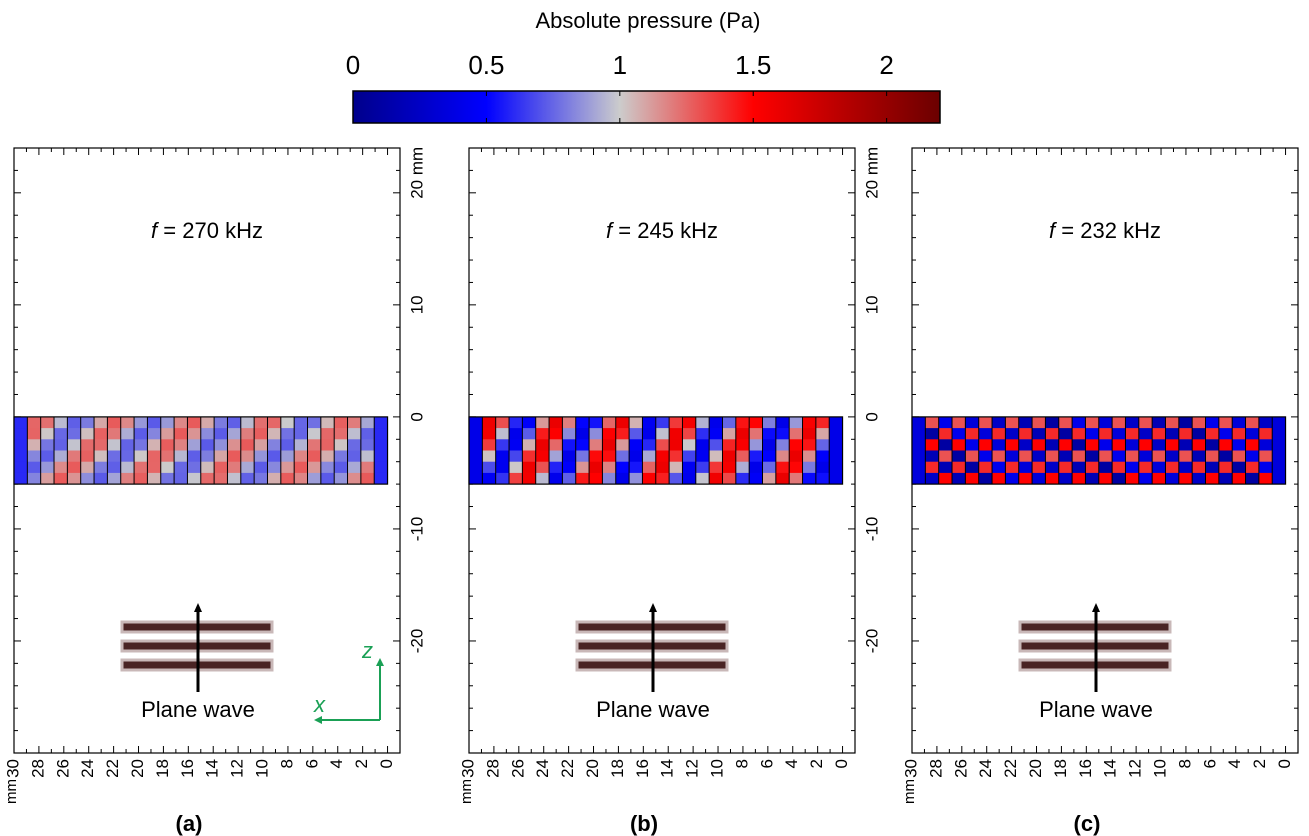  What do you see at coordinates (1010, 768) in the screenshot?
I see `x-tick-label: 22` at bounding box center [1010, 768].